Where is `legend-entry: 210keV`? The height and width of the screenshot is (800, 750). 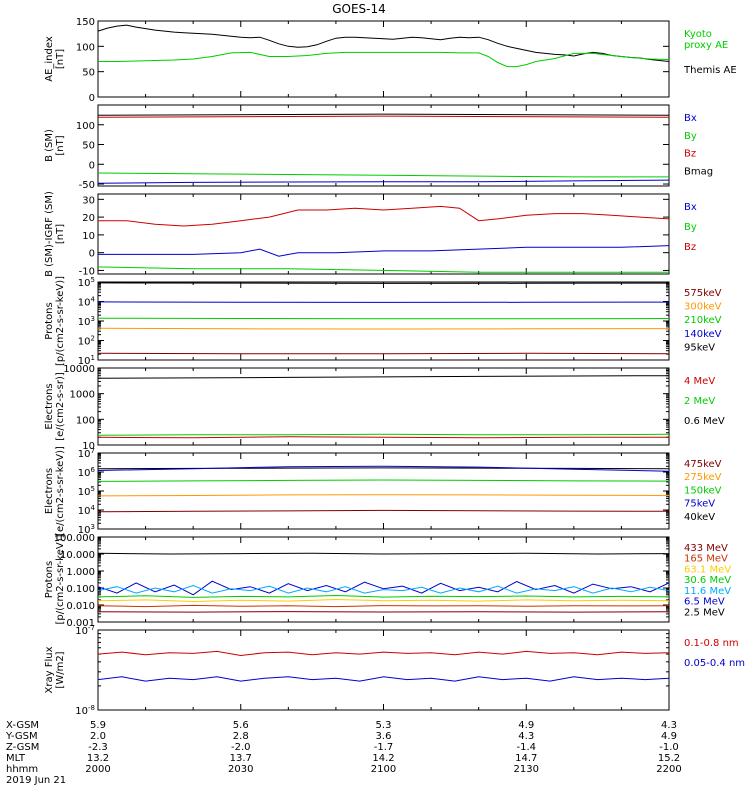 legend-entry: 210keV is located at coordinates (703, 320).